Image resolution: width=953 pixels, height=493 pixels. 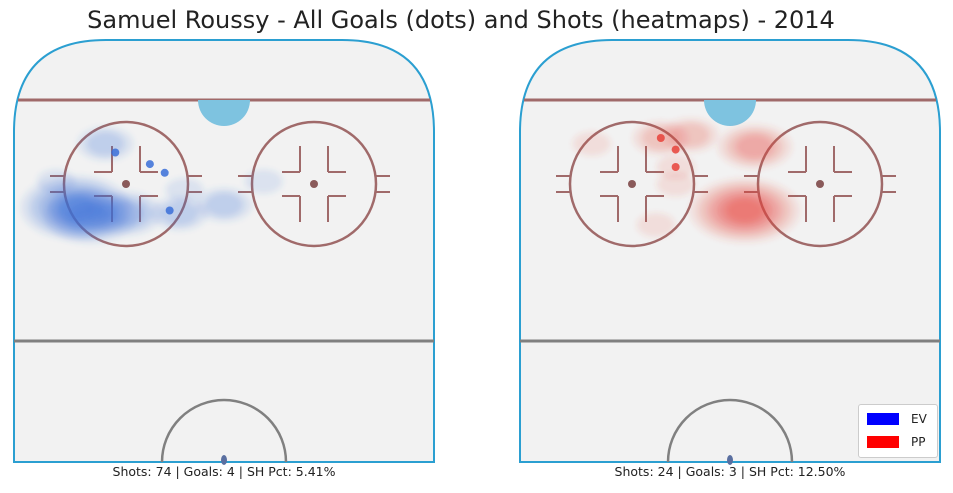 I want to click on legend-item-ev: EV, so click(x=897, y=419).